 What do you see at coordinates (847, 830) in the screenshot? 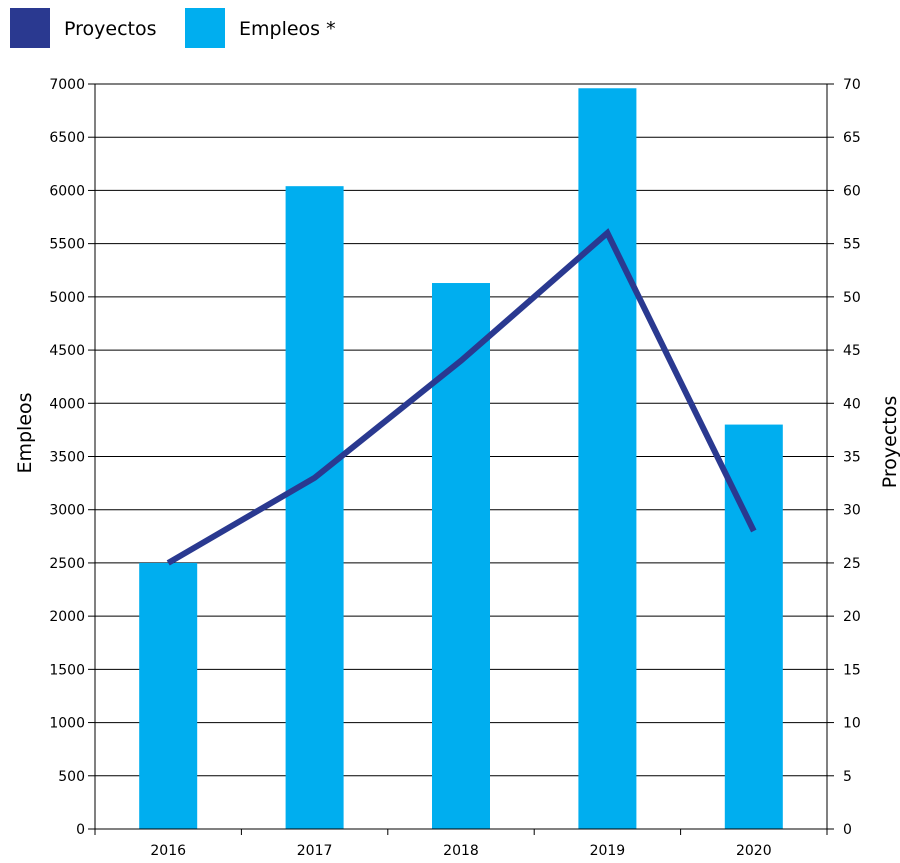
I see `y-right-tick-label: 0` at bounding box center [847, 830].